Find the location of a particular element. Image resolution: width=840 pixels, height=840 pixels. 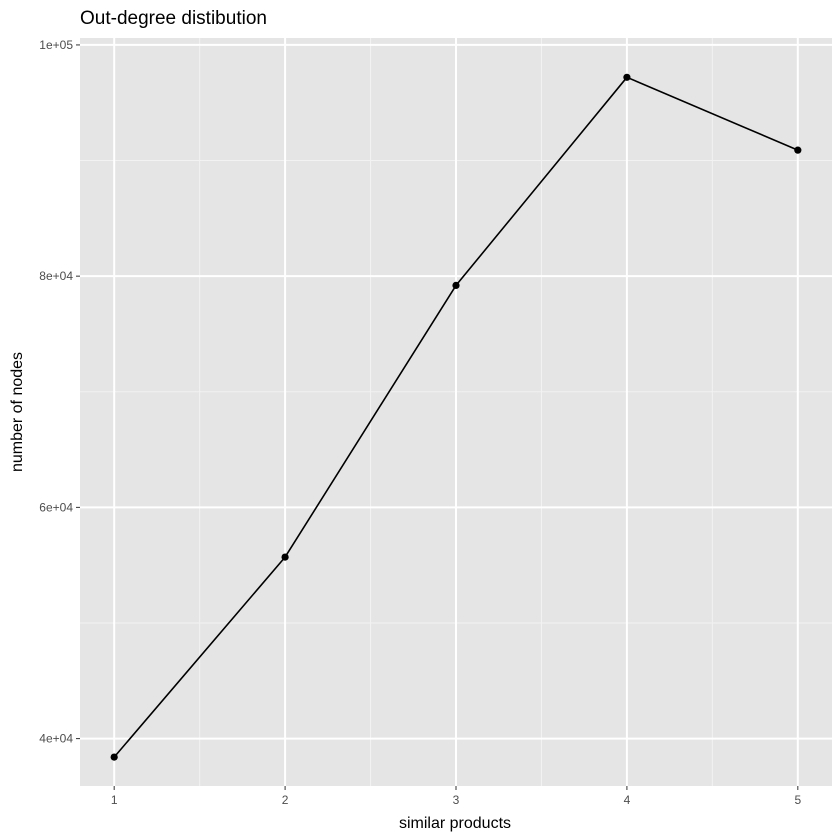

y-tick-label: 4e+04 is located at coordinates (56, 739).